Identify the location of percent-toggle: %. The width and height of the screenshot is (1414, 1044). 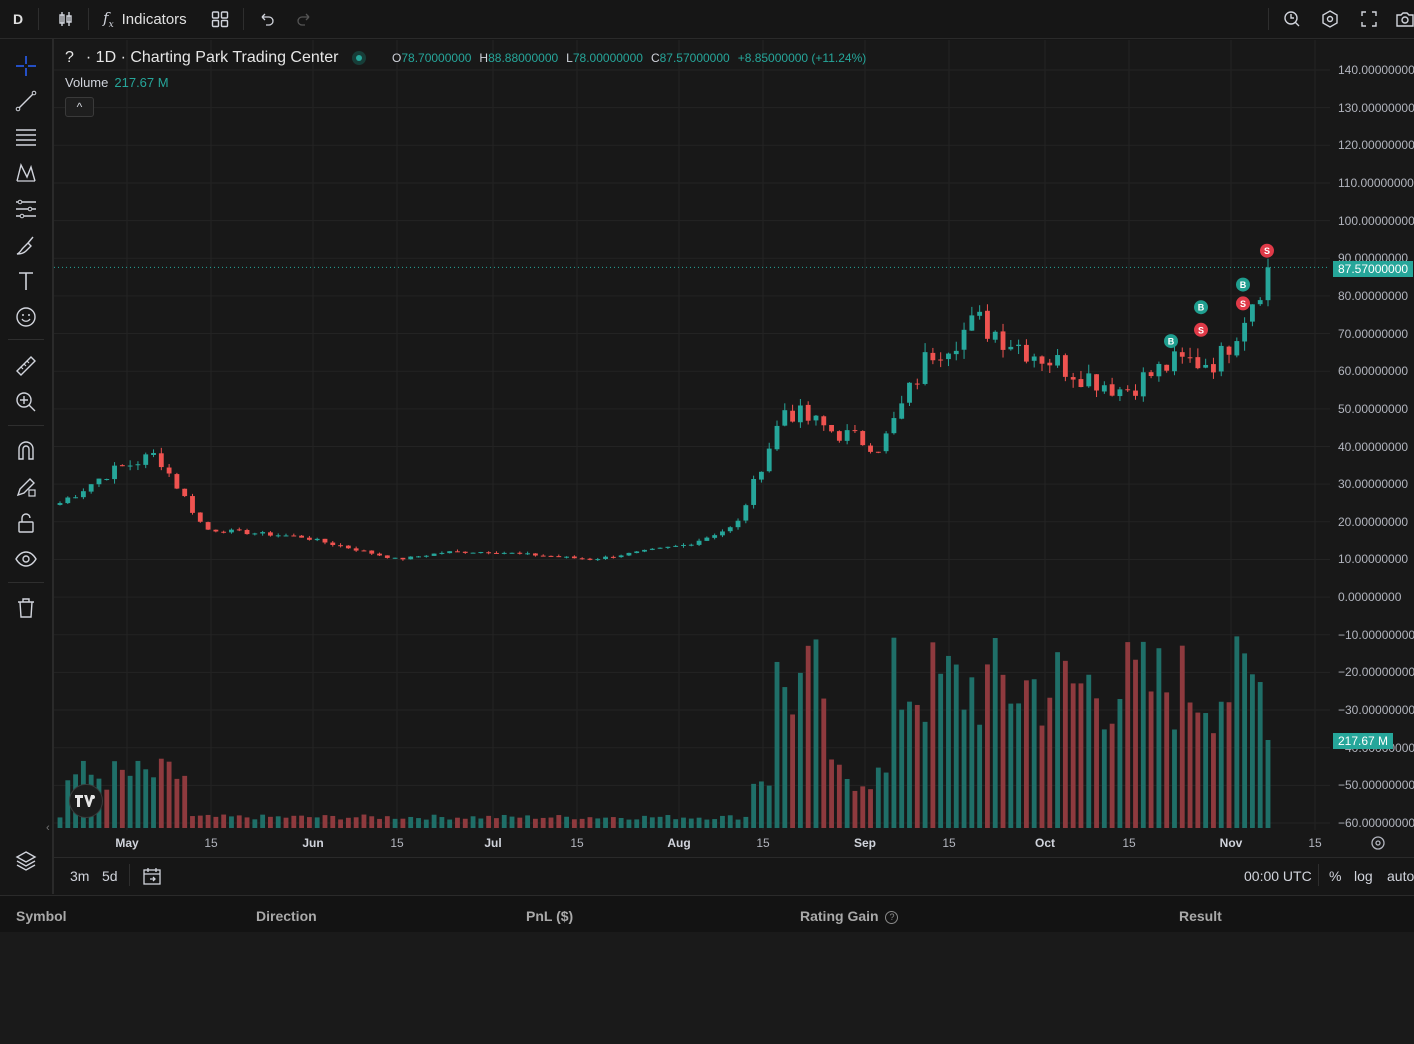
(1335, 876).